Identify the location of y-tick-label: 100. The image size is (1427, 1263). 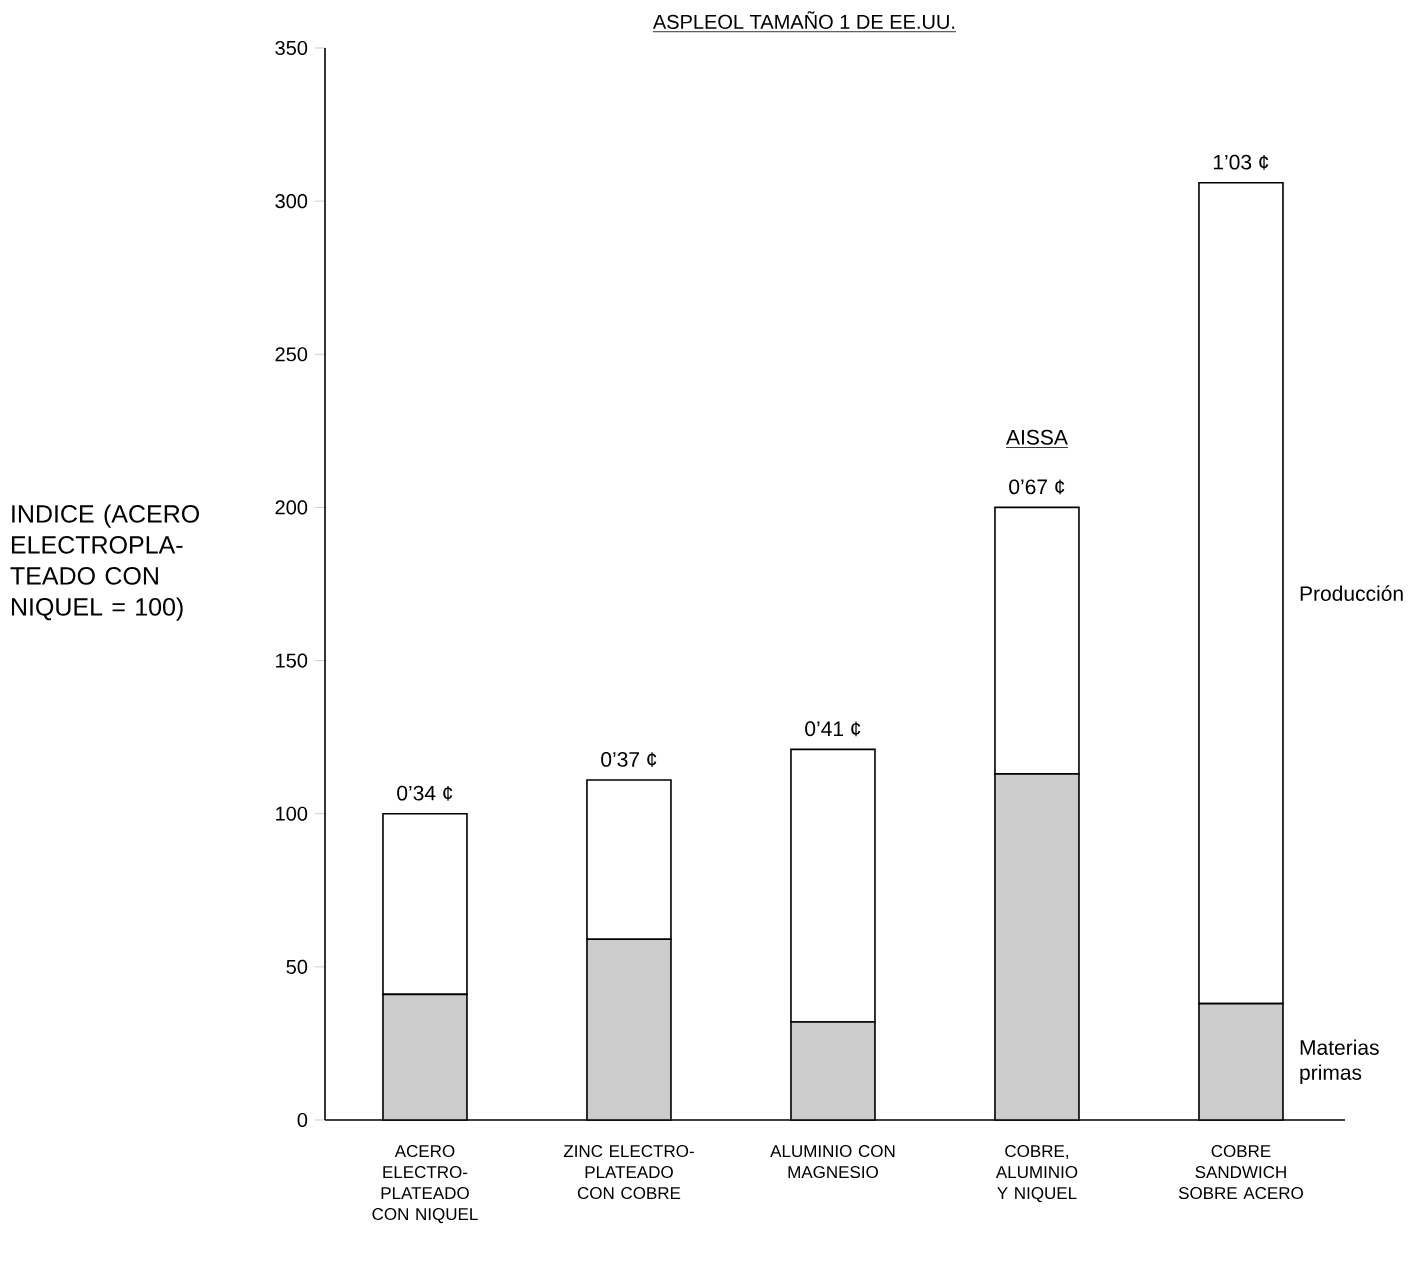
(292, 813).